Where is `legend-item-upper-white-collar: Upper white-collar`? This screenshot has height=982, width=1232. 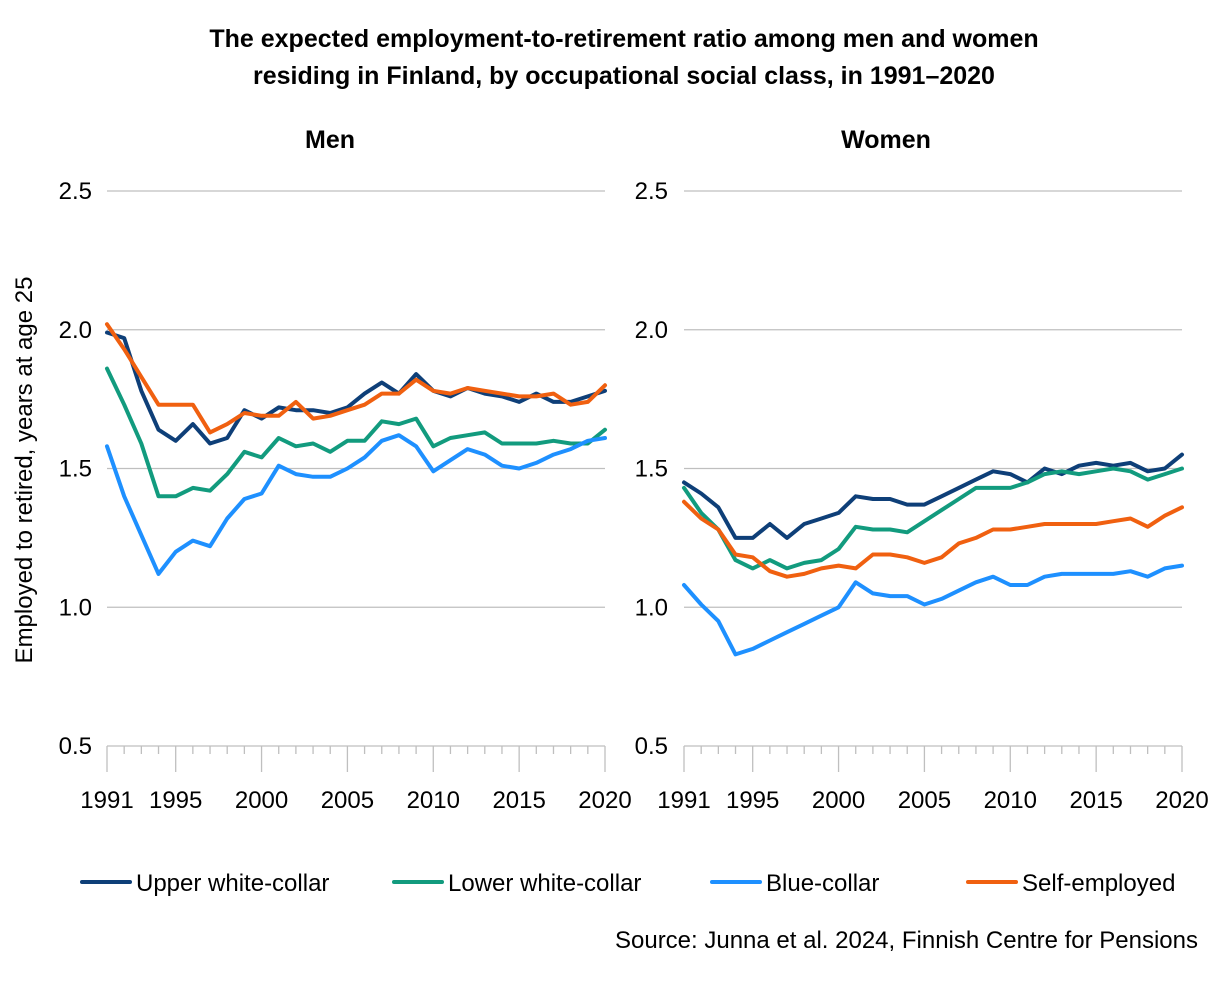 legend-item-upper-white-collar: Upper white-collar is located at coordinates (204, 883).